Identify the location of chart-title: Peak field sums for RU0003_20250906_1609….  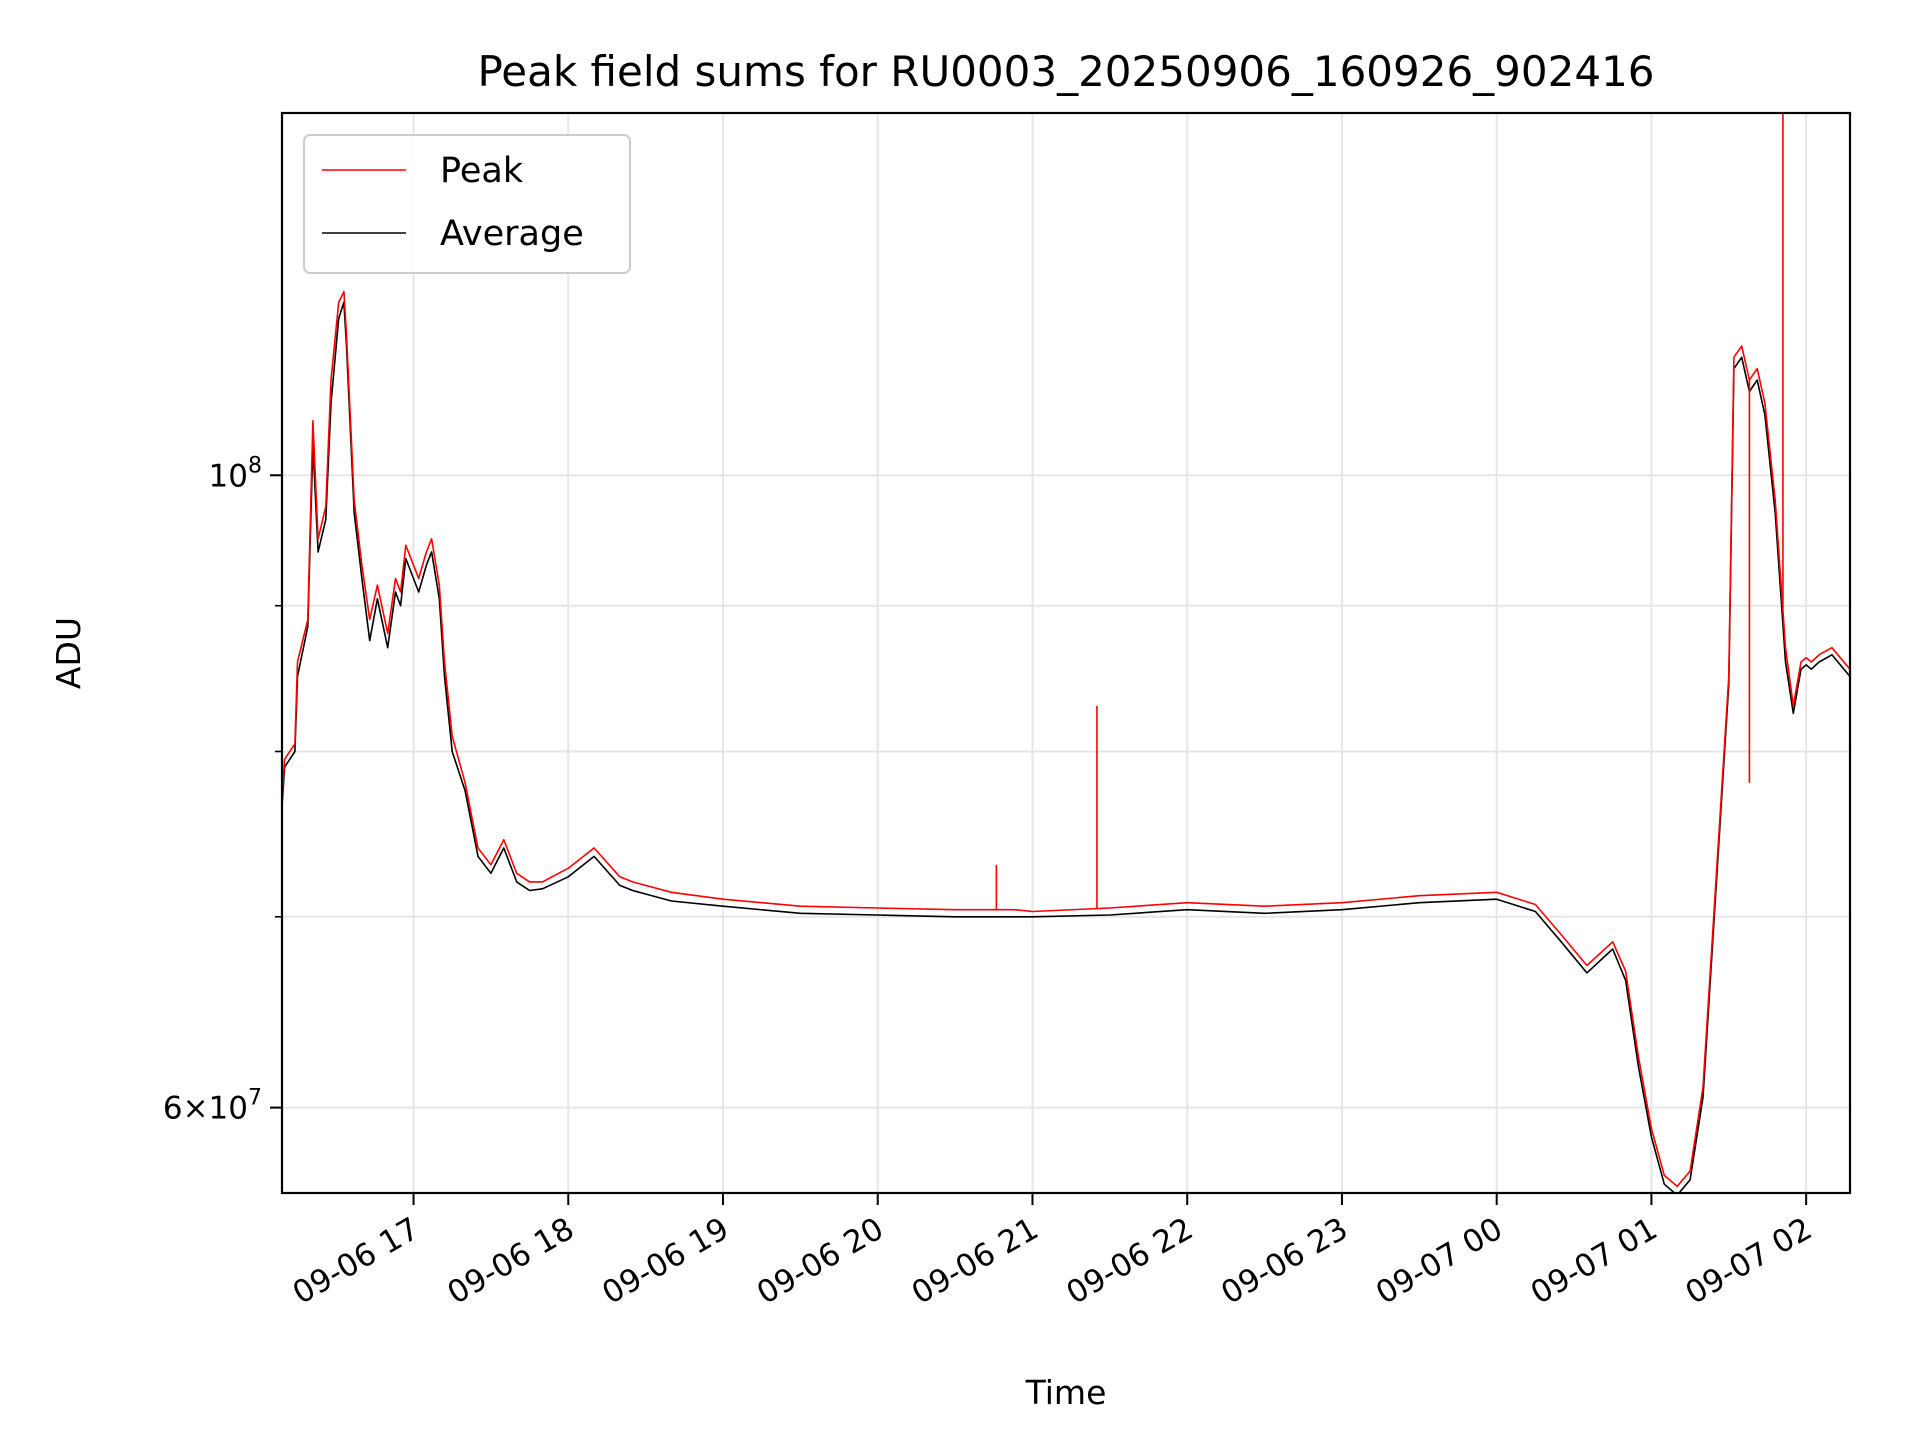
(1065, 71).